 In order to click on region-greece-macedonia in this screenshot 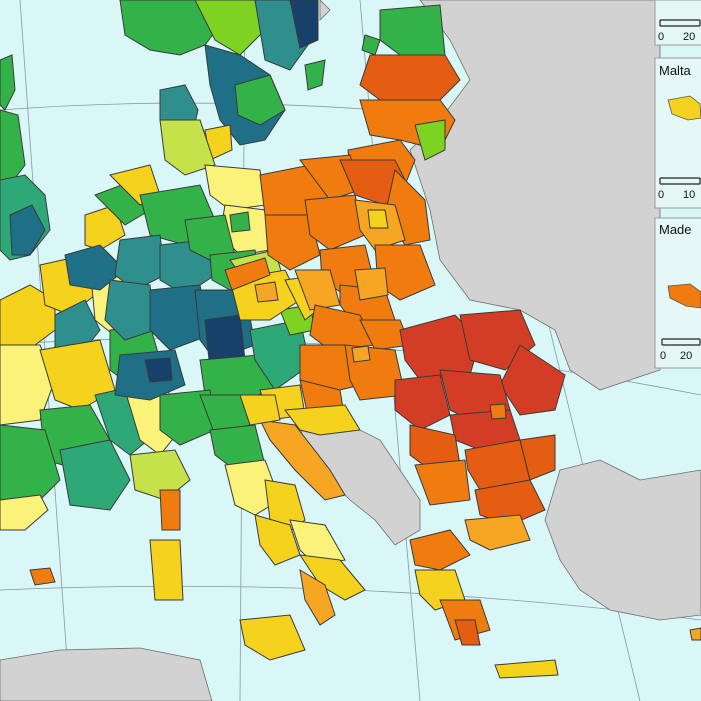, I will do `click(440, 550)`.